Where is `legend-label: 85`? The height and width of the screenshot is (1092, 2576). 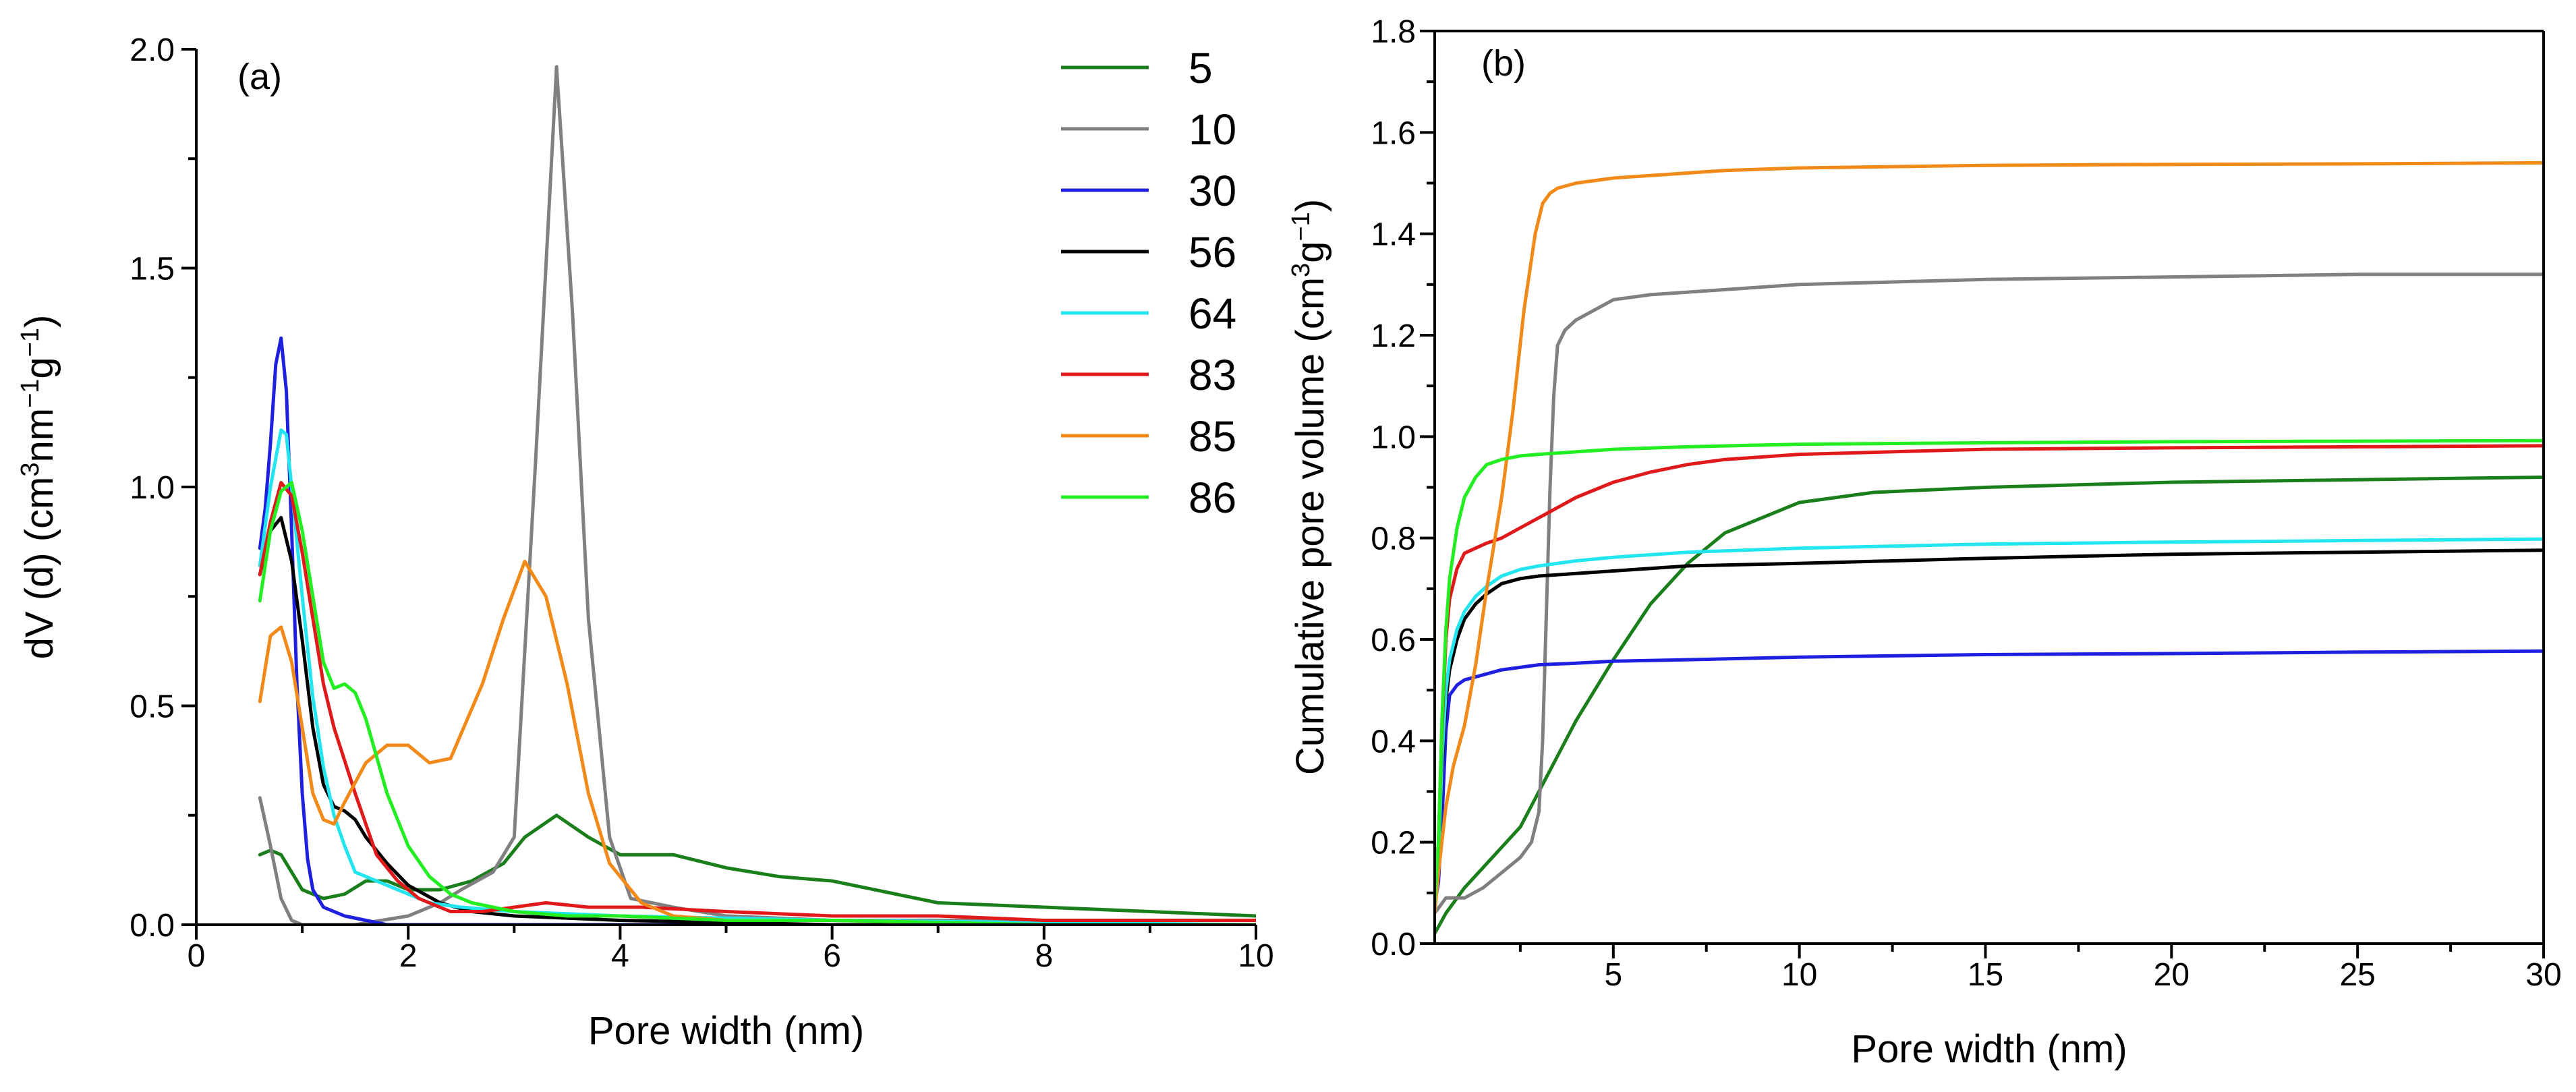
legend-label: 85 is located at coordinates (1212, 436).